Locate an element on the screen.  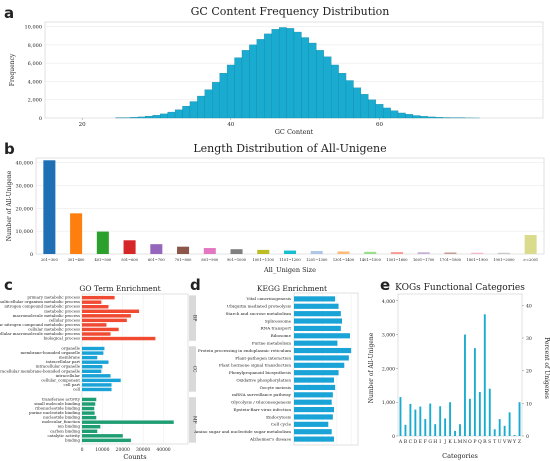
kog-right-y-ticks: 0 10 20 30 40 is located at coordinates (527, 371).